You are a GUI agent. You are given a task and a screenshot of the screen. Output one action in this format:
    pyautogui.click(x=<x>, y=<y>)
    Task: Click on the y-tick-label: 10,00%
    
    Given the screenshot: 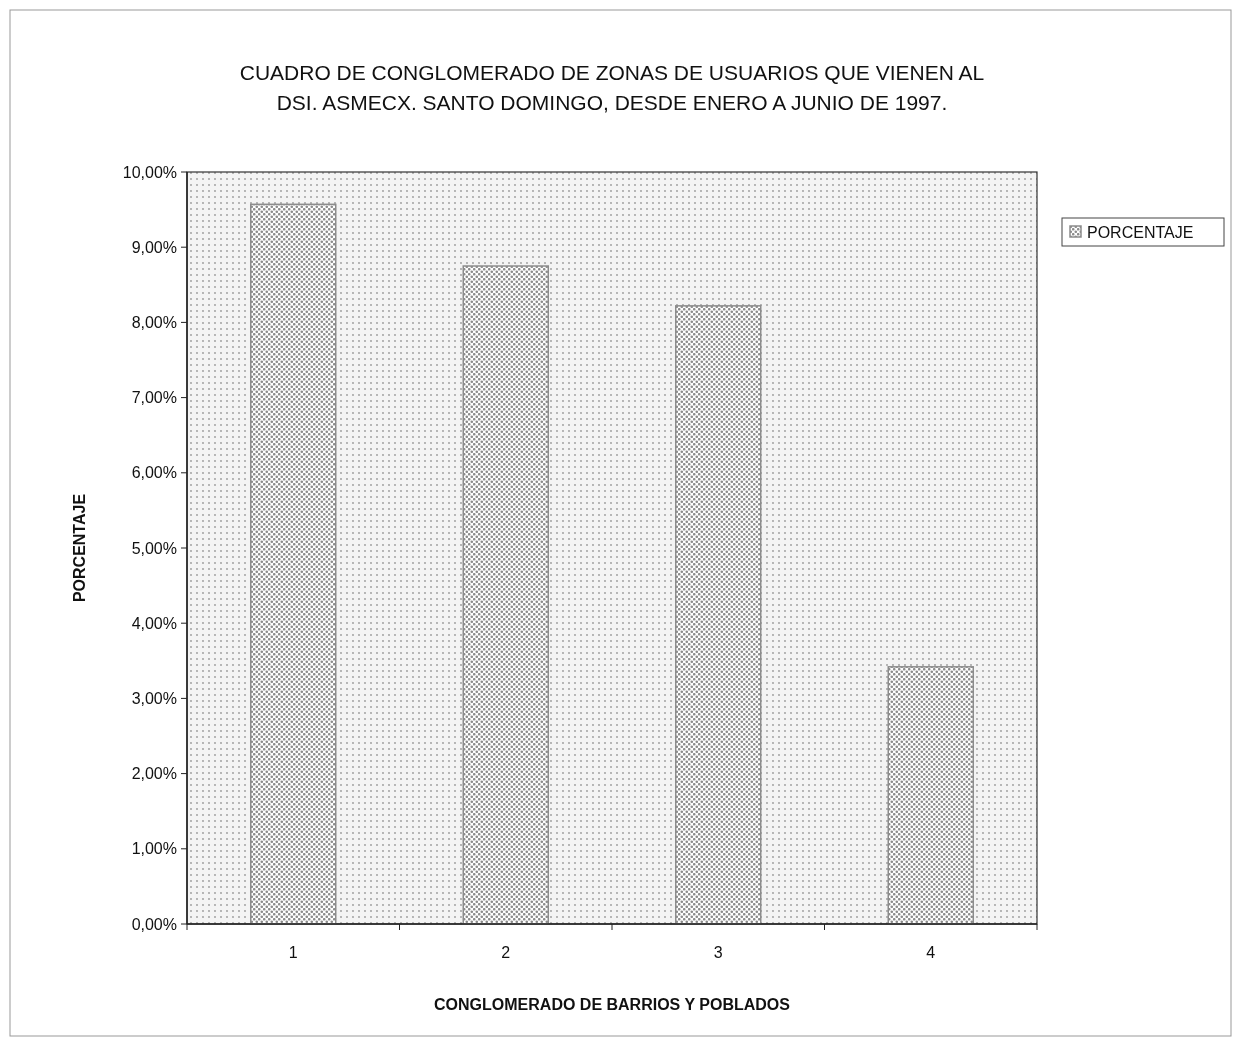 What is the action you would take?
    pyautogui.click(x=149, y=172)
    